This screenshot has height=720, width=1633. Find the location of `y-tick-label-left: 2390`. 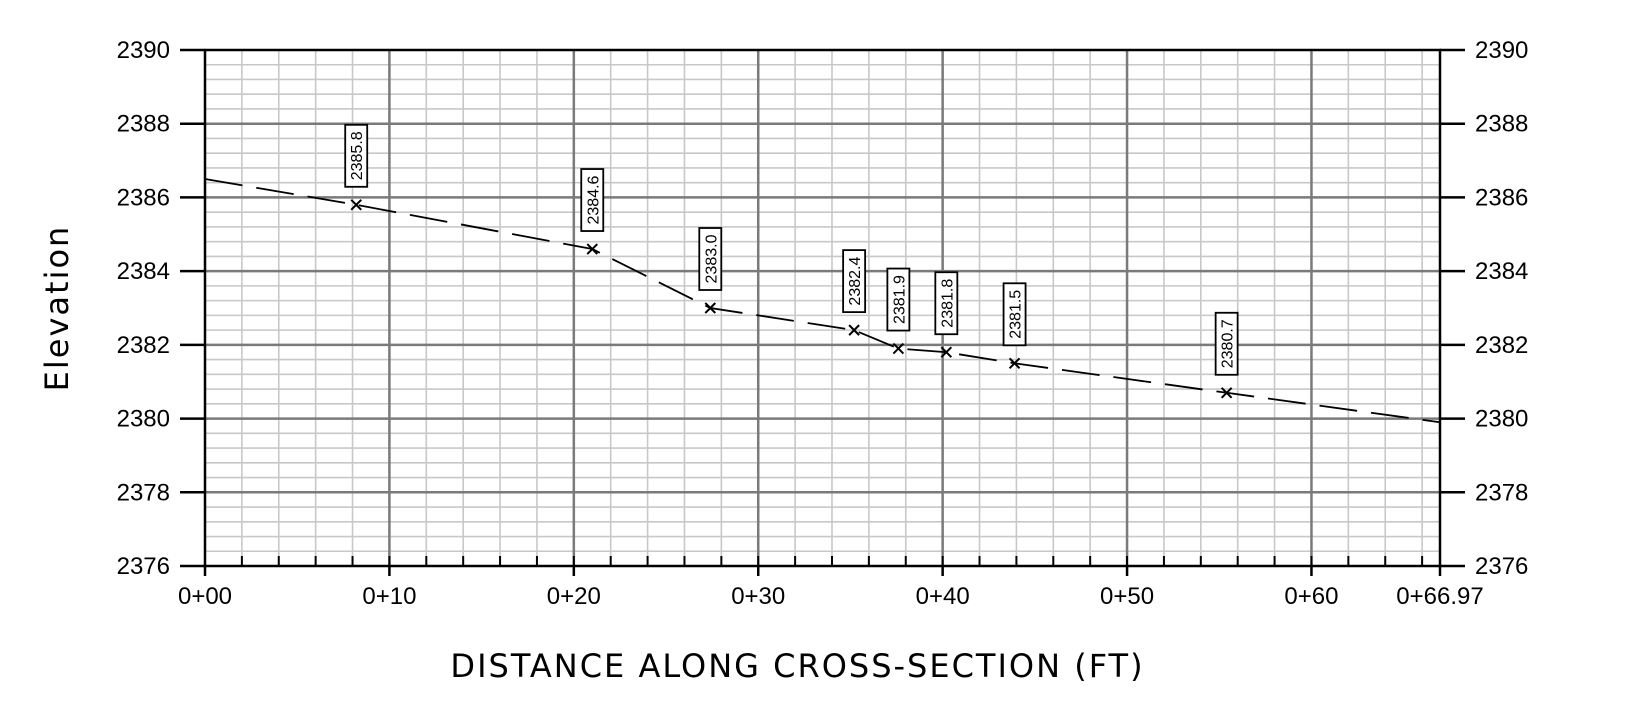

y-tick-label-left: 2390 is located at coordinates (143, 50).